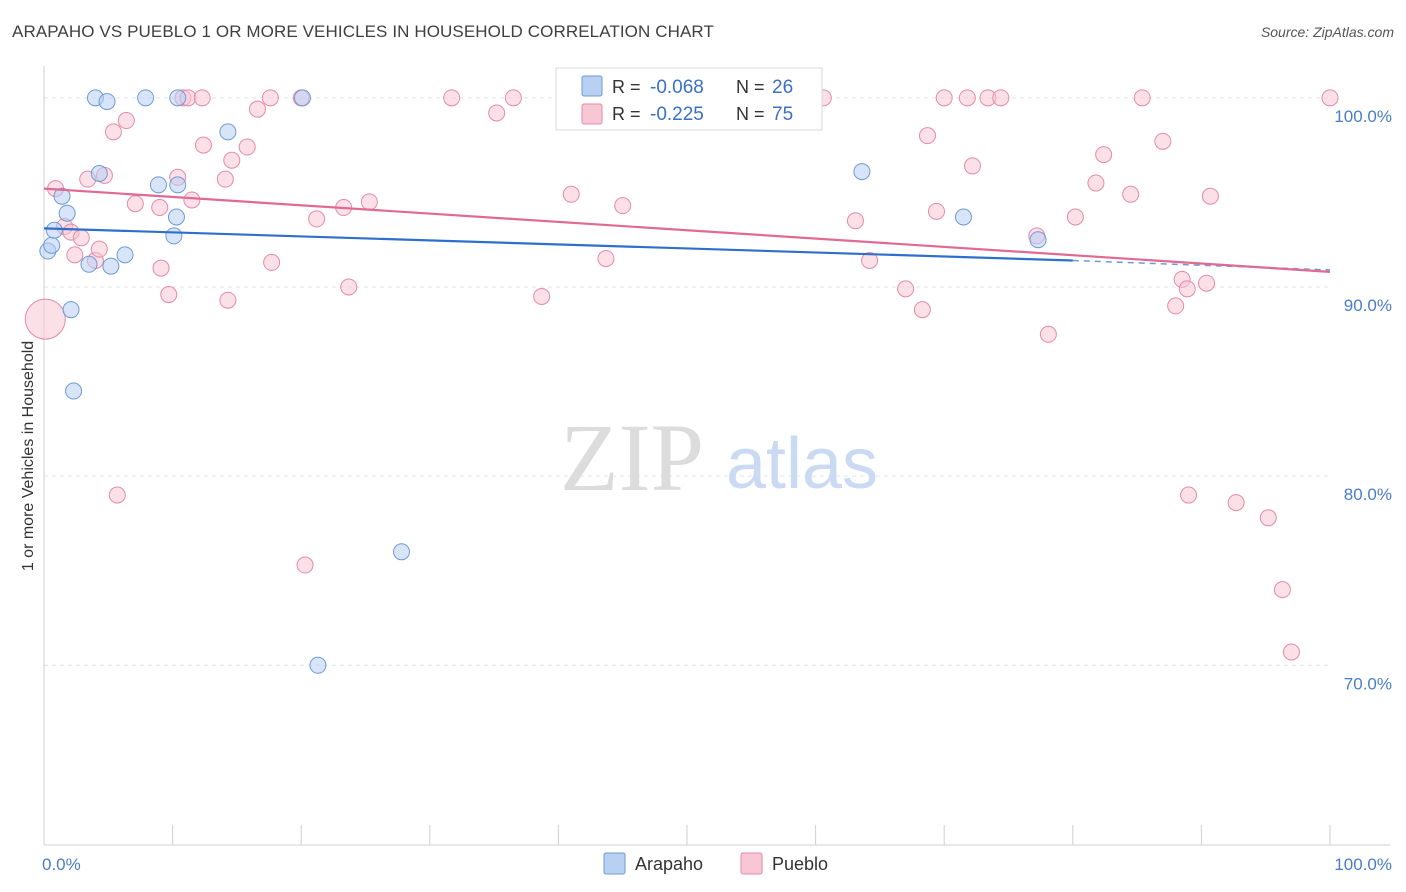 The image size is (1406, 892). Describe the element at coordinates (1363, 400) in the screenshot. I see `y-tick-labels: 100.0% 90.0% 80.0% 70.0%` at that location.